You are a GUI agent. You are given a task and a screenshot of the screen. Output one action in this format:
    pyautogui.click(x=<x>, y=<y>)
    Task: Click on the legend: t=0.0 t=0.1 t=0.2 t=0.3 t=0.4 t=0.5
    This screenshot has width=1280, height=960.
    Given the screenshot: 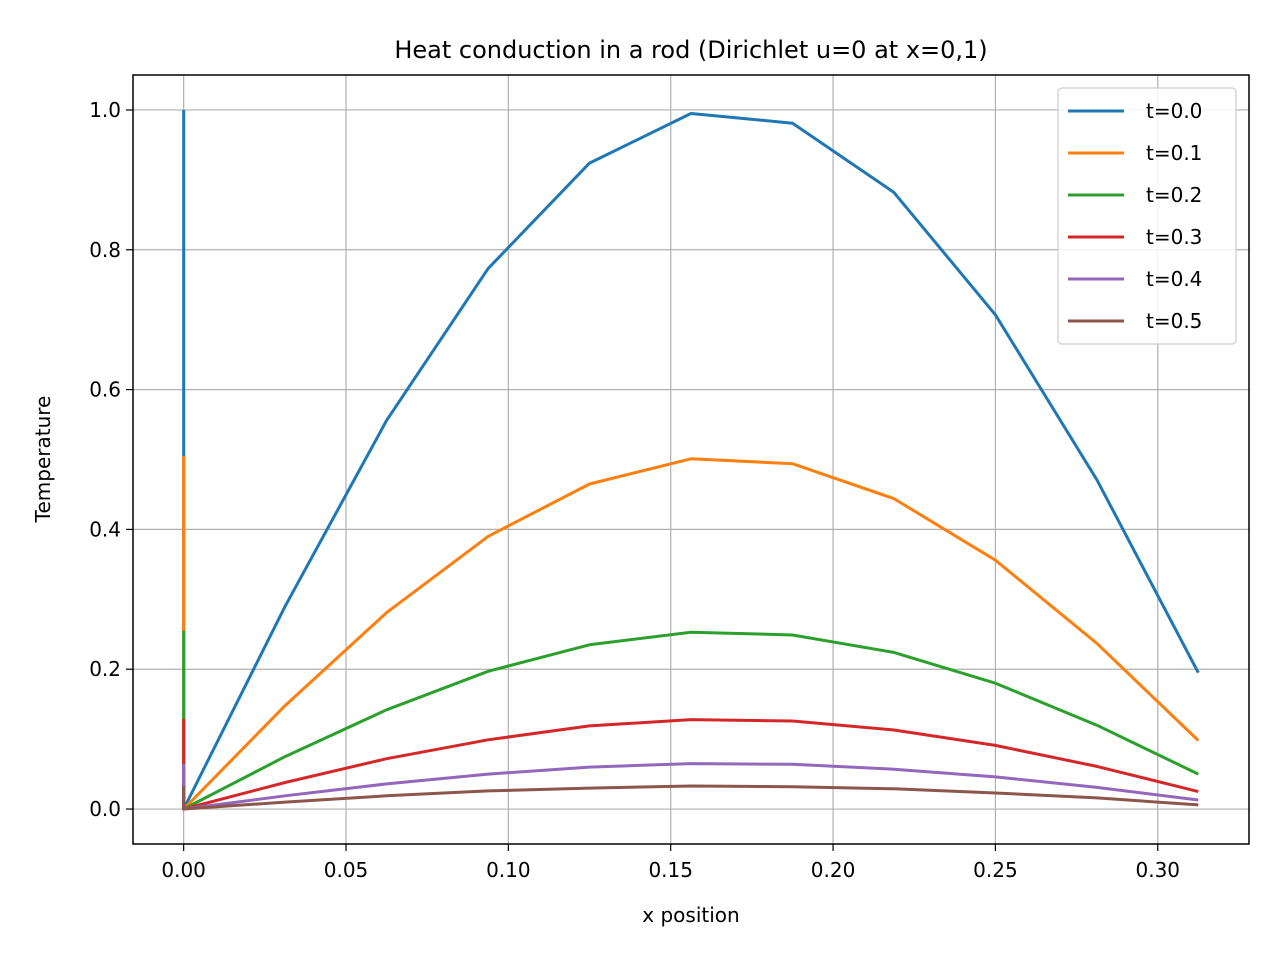 What is the action you would take?
    pyautogui.click(x=1147, y=216)
    